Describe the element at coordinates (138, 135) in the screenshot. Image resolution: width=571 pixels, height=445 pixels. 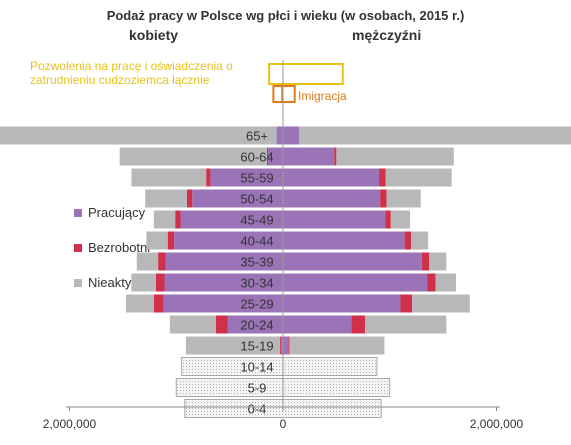
I see `bar-female-inactive-65-` at that location.